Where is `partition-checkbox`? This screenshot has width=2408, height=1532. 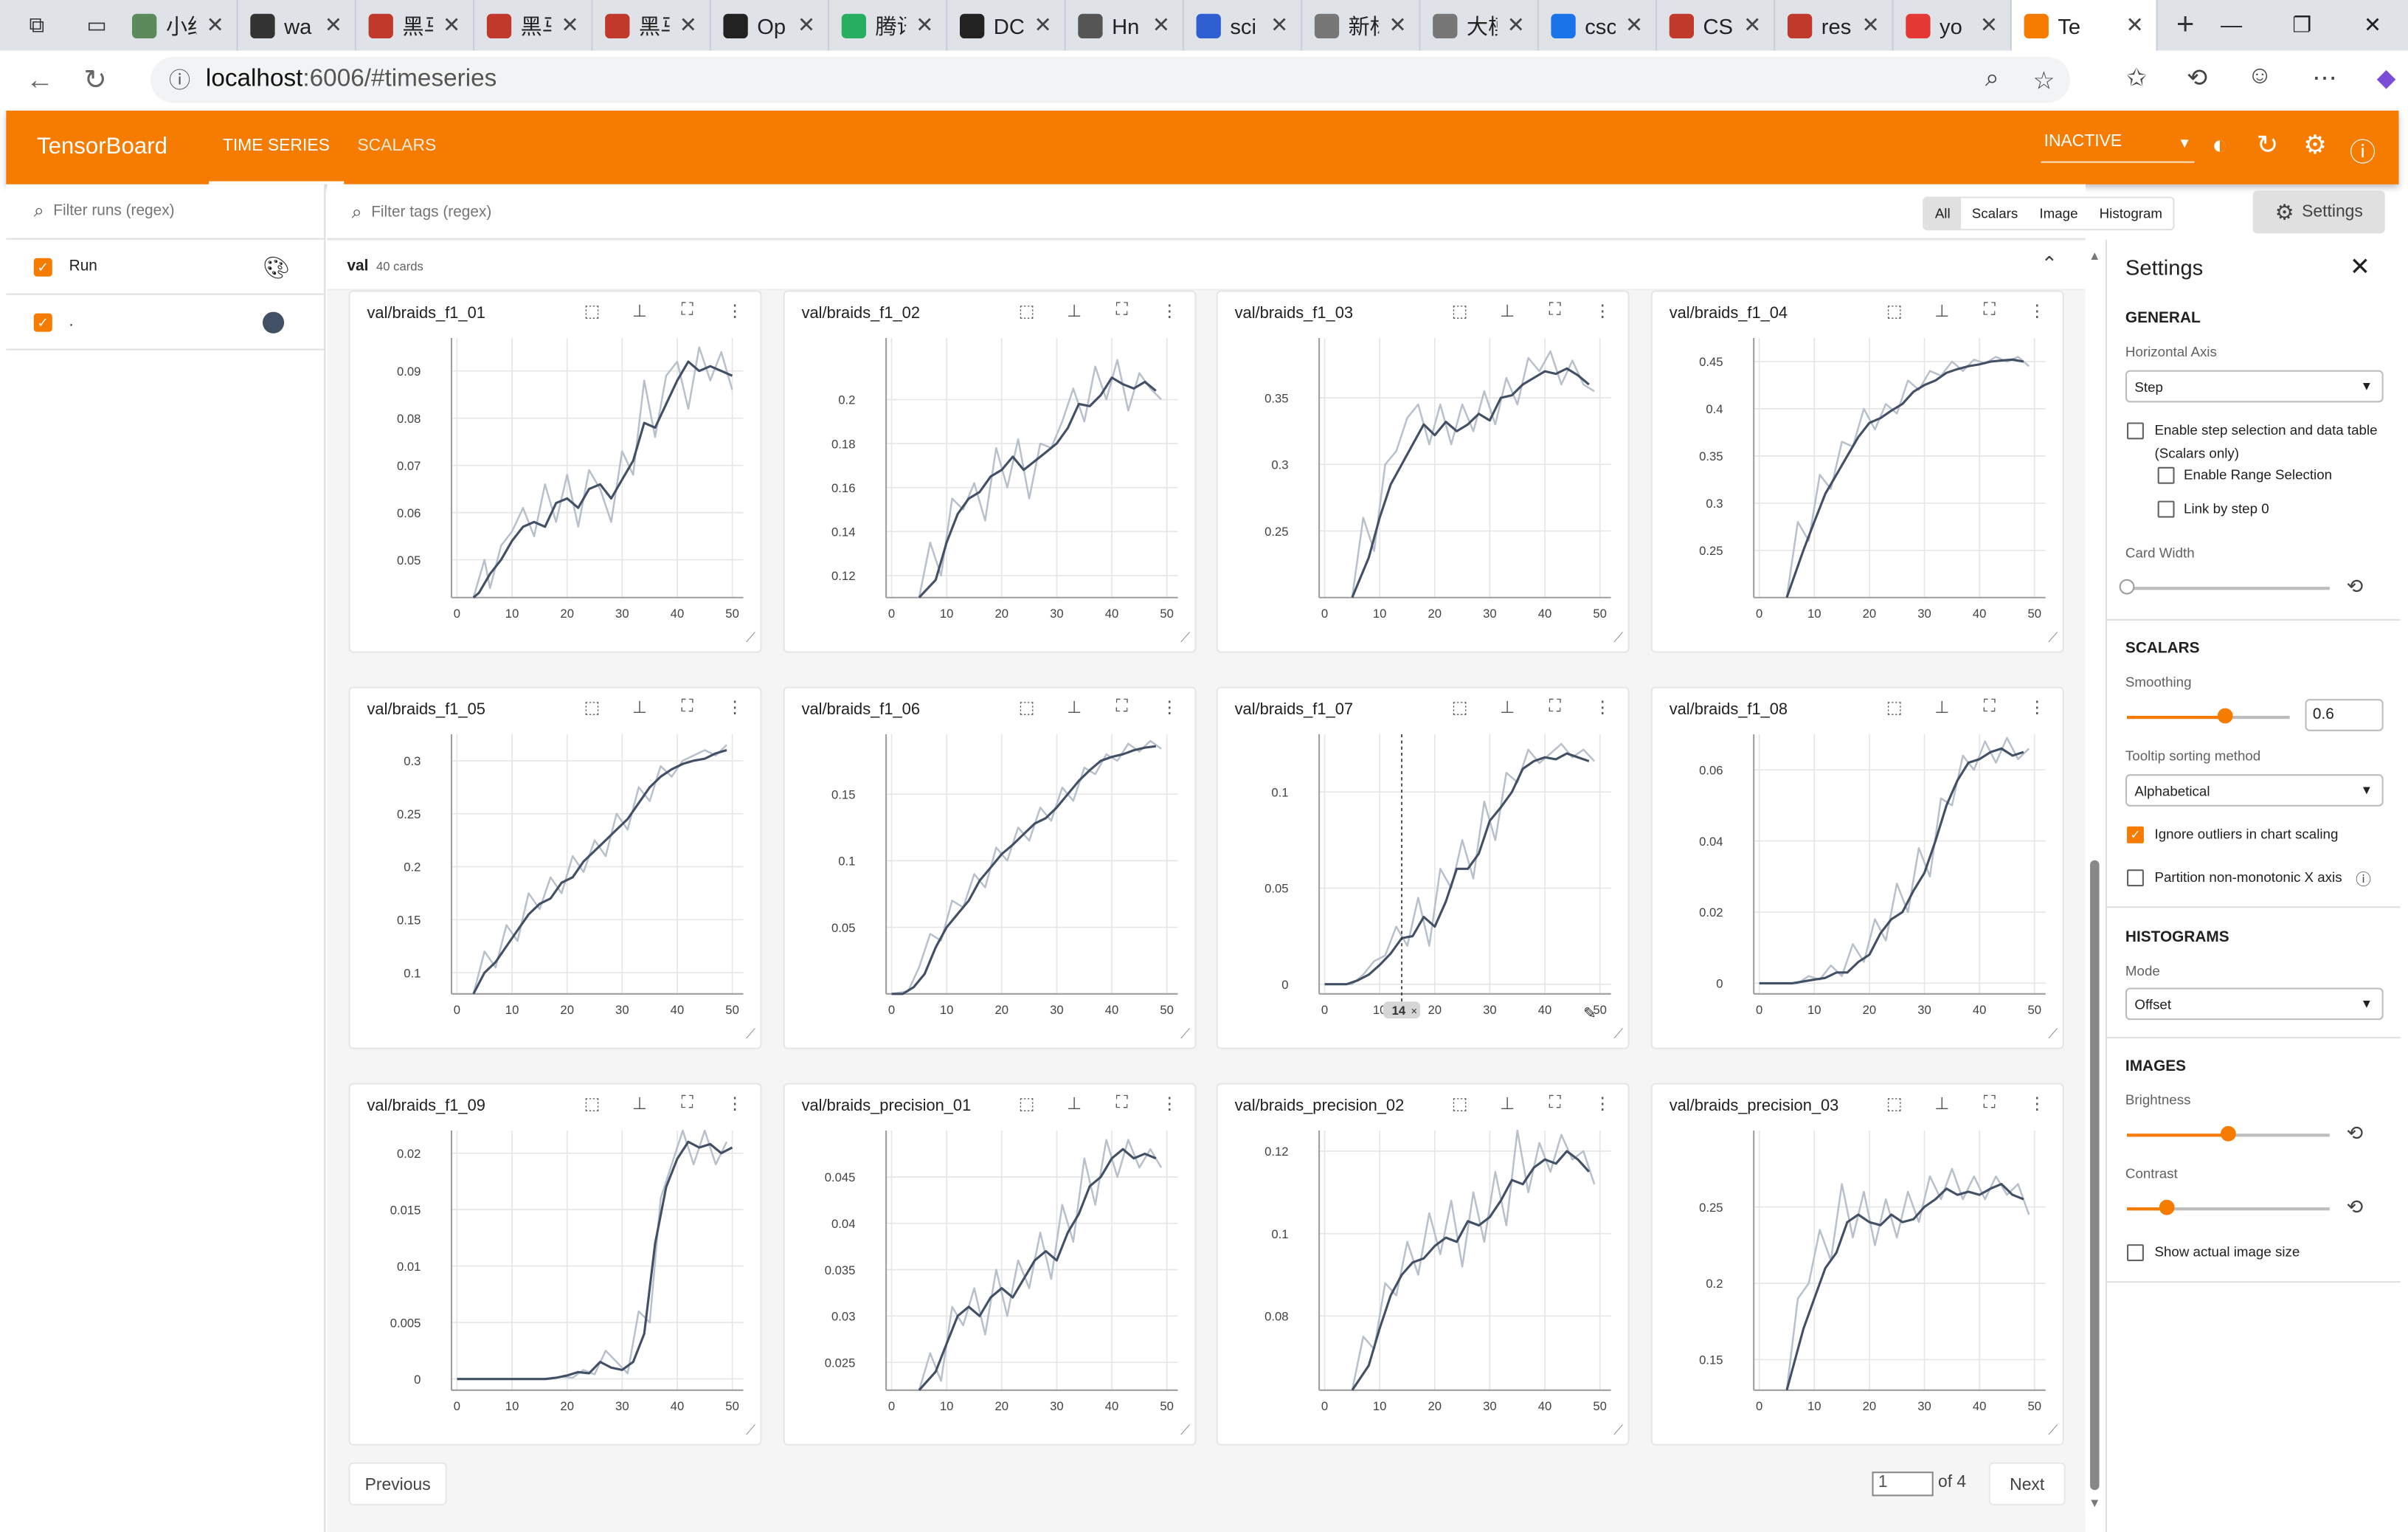
partition-checkbox is located at coordinates (2135, 878).